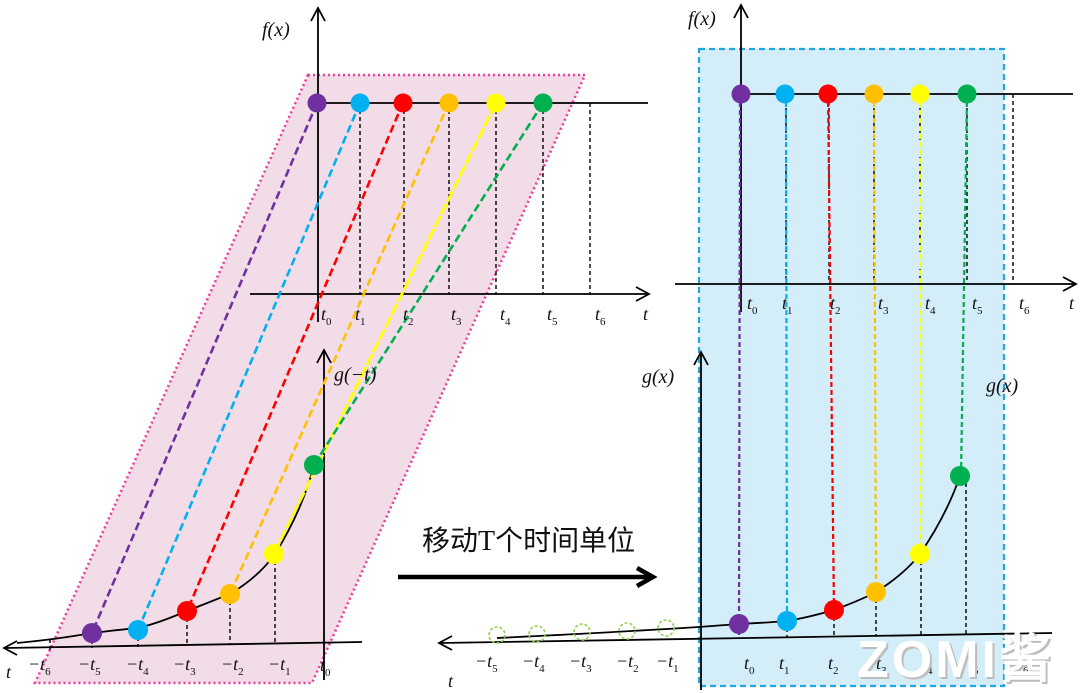 This screenshot has height=693, width=1080. What do you see at coordinates (355, 375) in the screenshot?
I see `left-g-axis-label: g(−t)` at bounding box center [355, 375].